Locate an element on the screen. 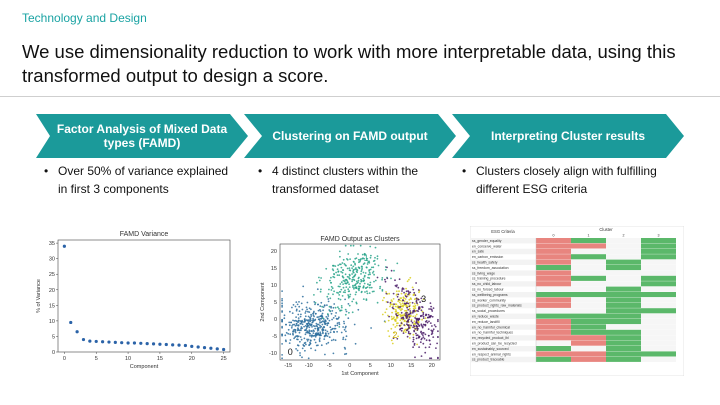 The image size is (720, 405). x-tick-label: 15 is located at coordinates (160, 359).